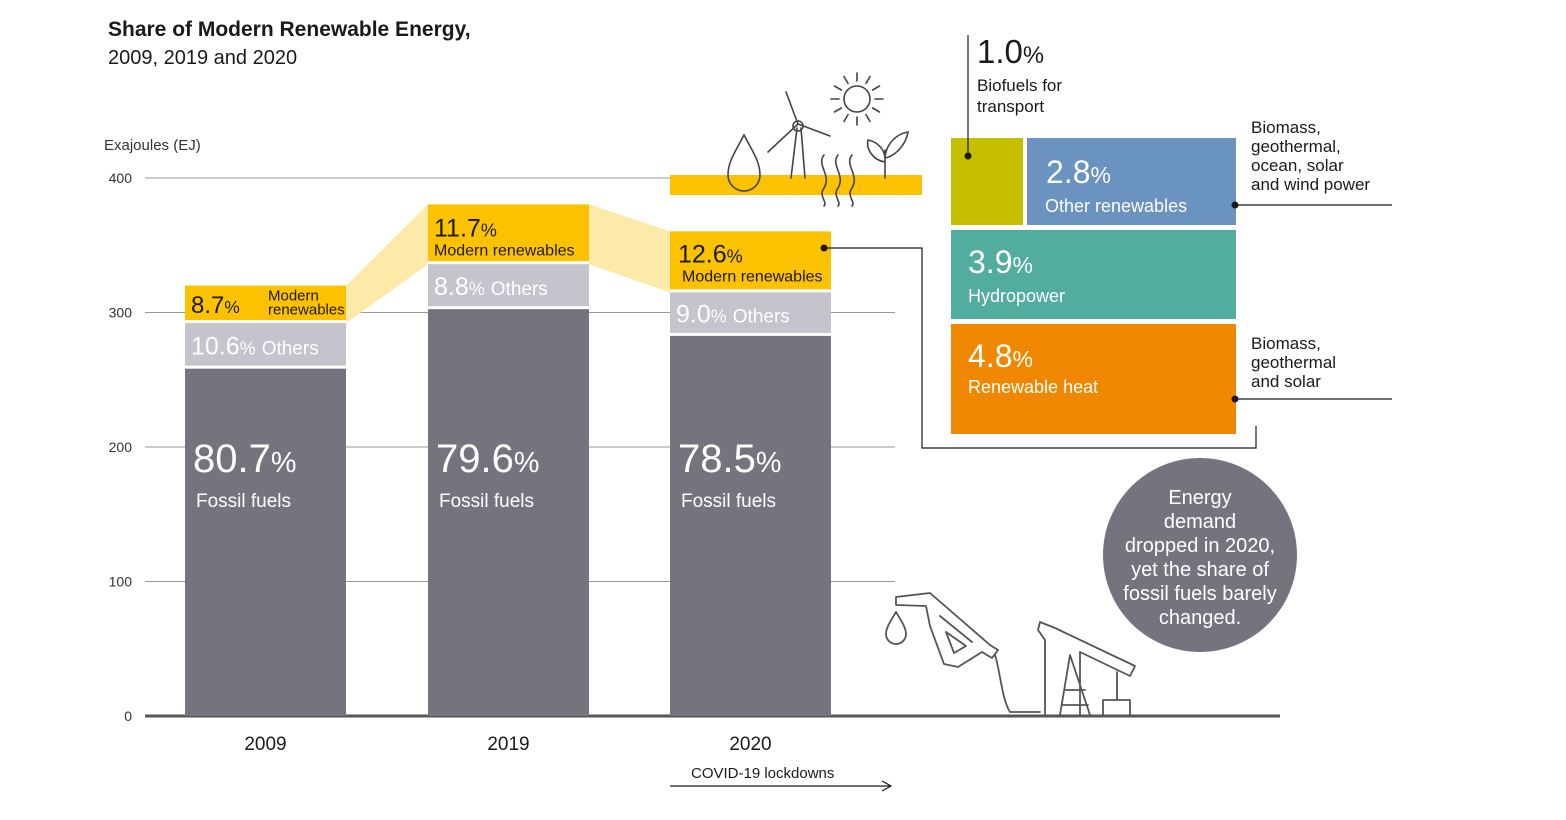  Describe the element at coordinates (1033, 387) in the screenshot. I see `renewable-heat-label: Renewable heat` at that location.